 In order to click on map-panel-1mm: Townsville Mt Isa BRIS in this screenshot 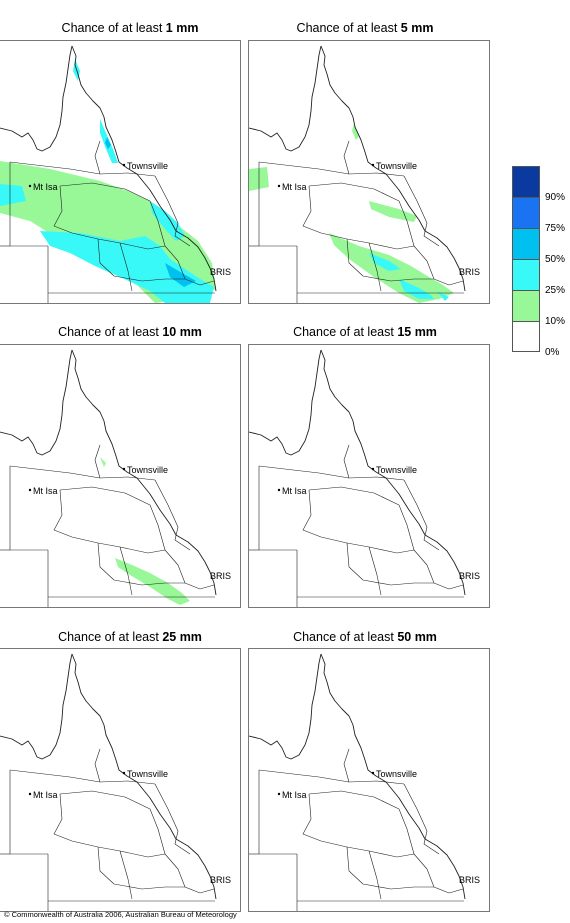, I will do `click(120, 172)`.